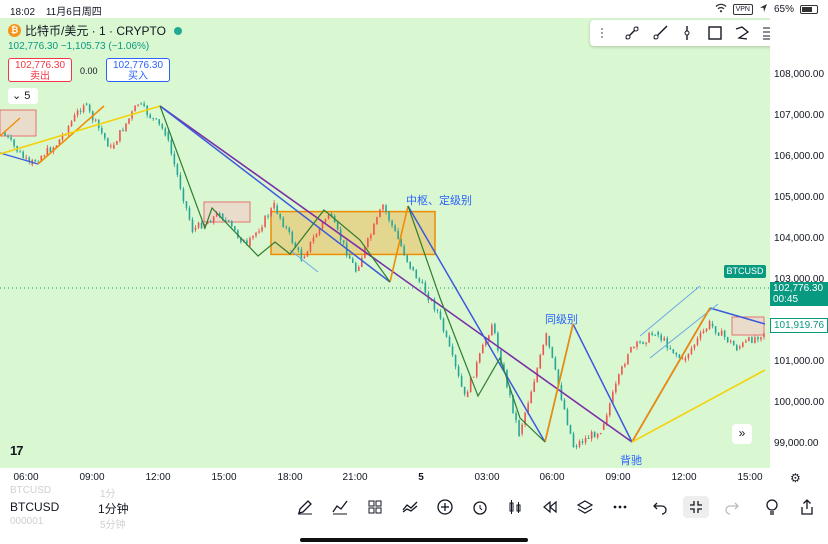 Image resolution: width=828 pixels, height=544 pixels. I want to click on time-tick: 03:00, so click(487, 477).